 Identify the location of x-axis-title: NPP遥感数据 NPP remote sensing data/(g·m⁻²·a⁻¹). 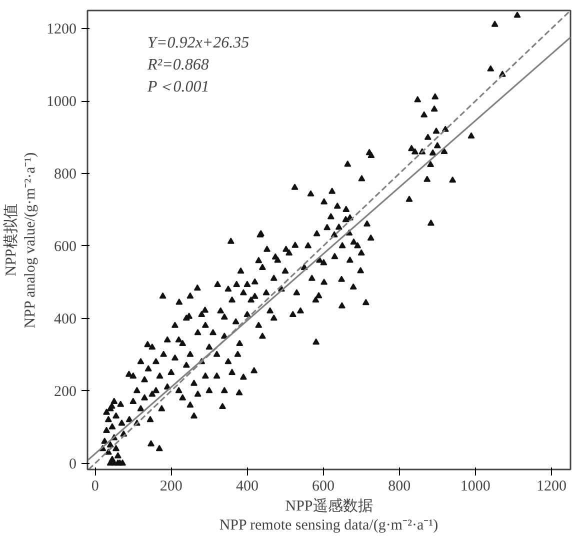
(328, 516).